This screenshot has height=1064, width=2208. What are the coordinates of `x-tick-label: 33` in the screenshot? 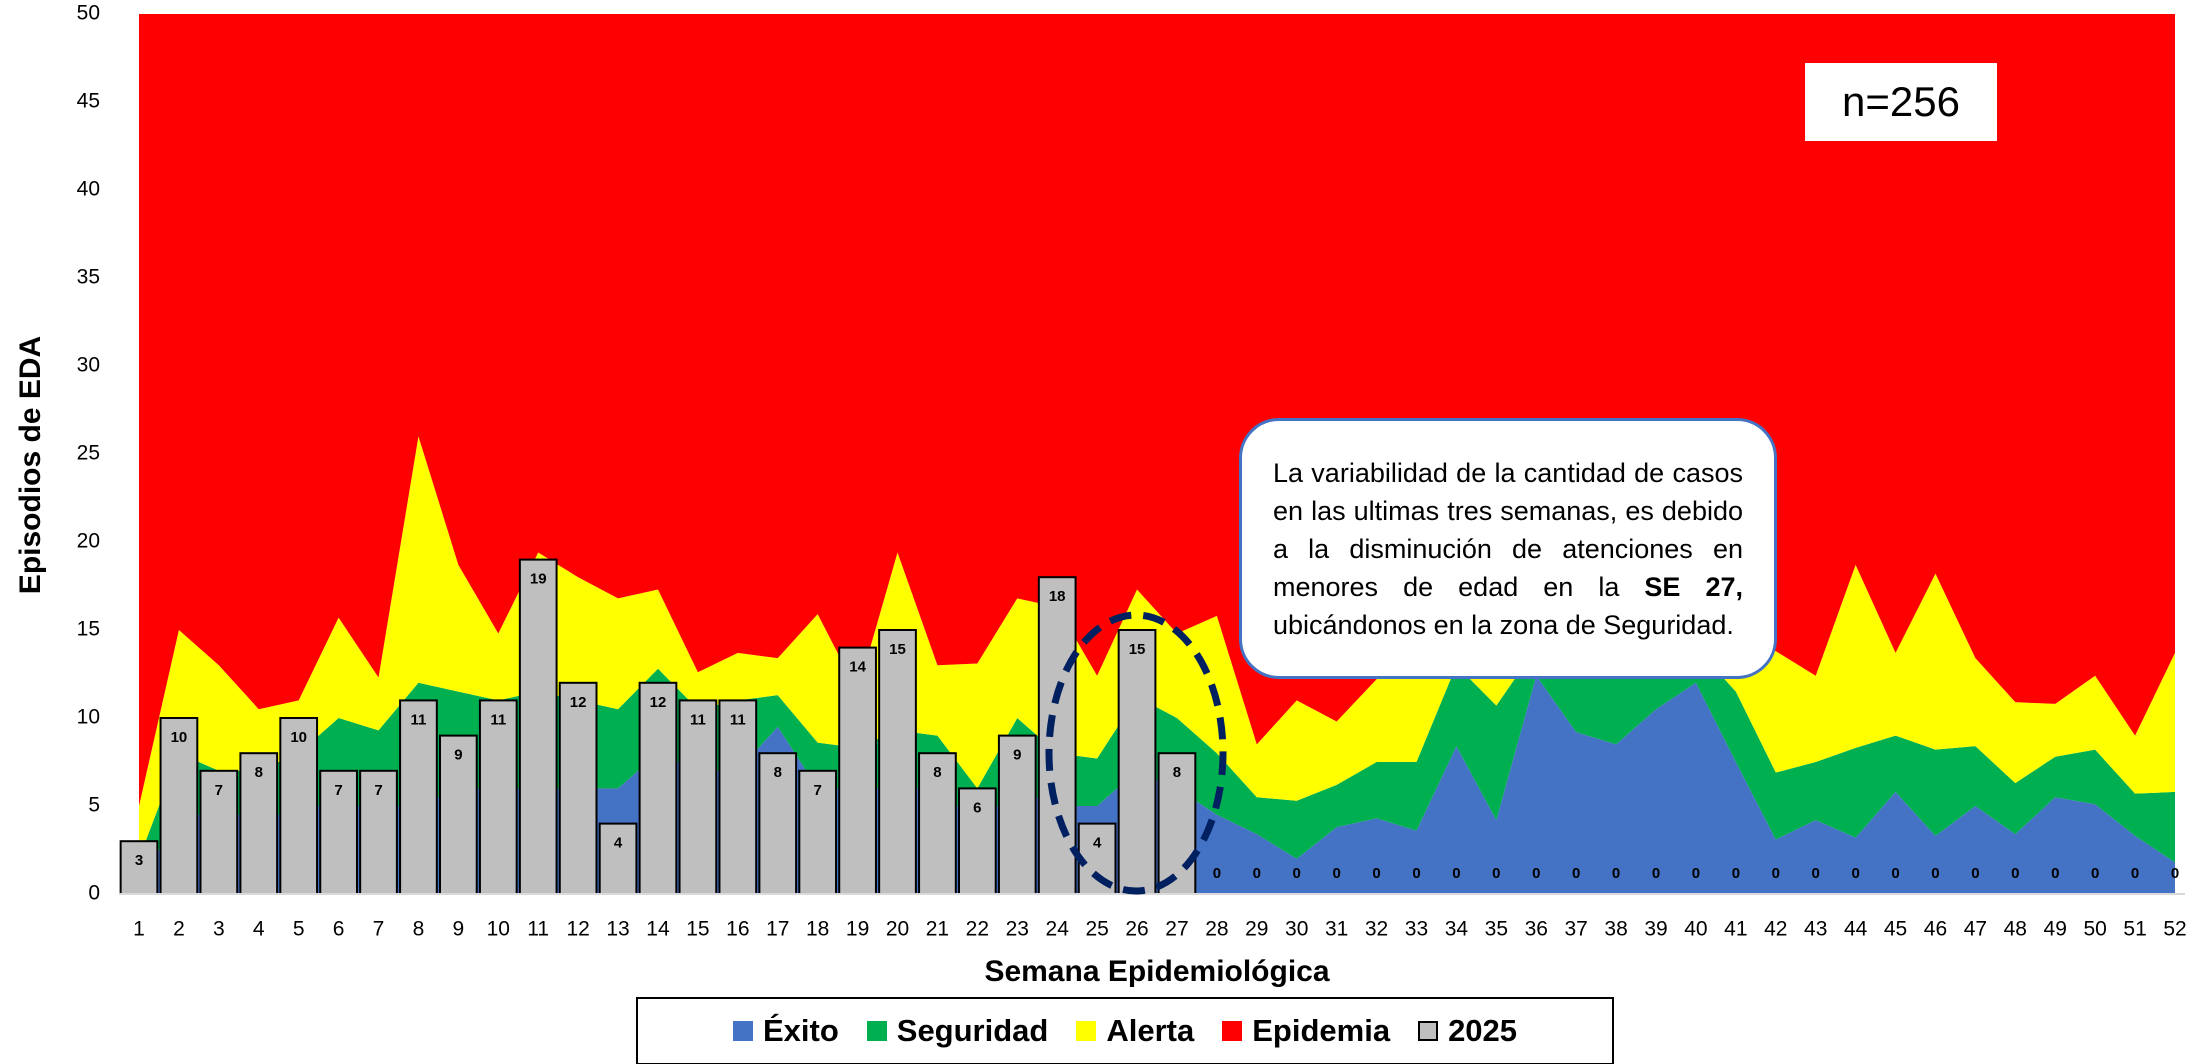 It's located at (1416, 929).